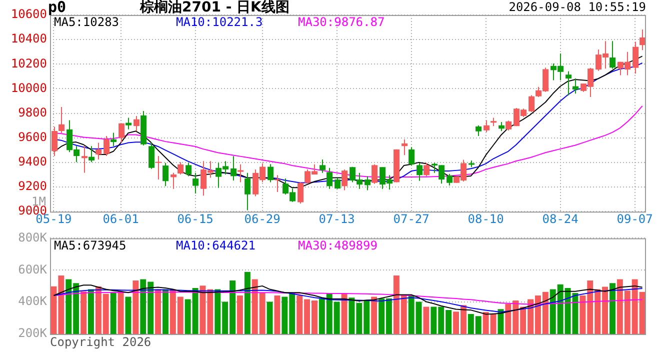  Describe the element at coordinates (57, 8) in the screenshot. I see `annotation: p0` at that location.